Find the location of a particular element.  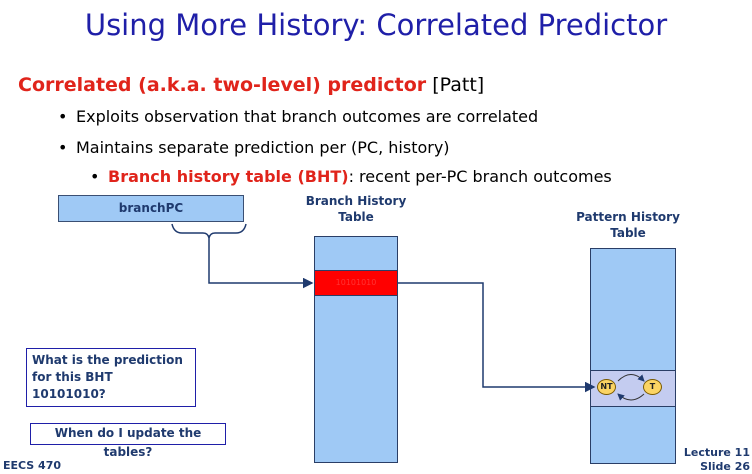

question-line: What is the prediction is located at coordinates (107, 360).